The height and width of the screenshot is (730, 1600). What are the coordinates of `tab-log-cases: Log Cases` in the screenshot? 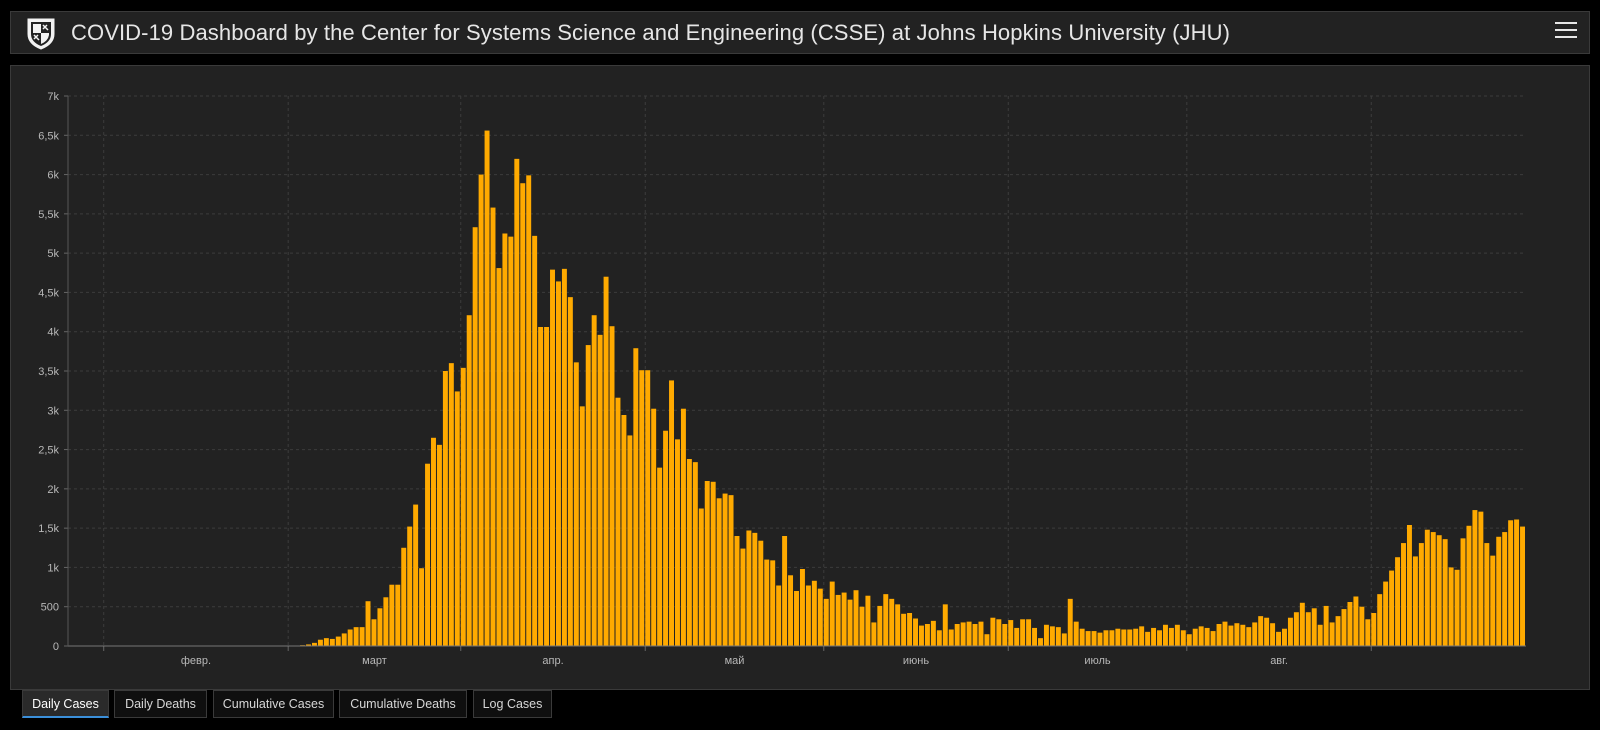 It's located at (512, 704).